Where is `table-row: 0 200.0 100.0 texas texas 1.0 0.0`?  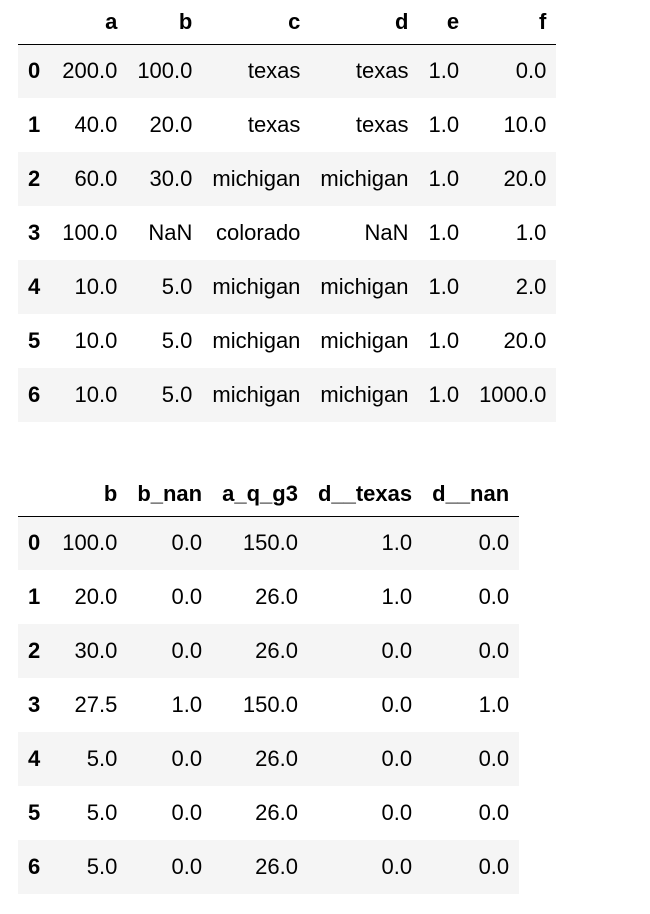 table-row: 0 200.0 100.0 texas texas 1.0 0.0 is located at coordinates (287, 71).